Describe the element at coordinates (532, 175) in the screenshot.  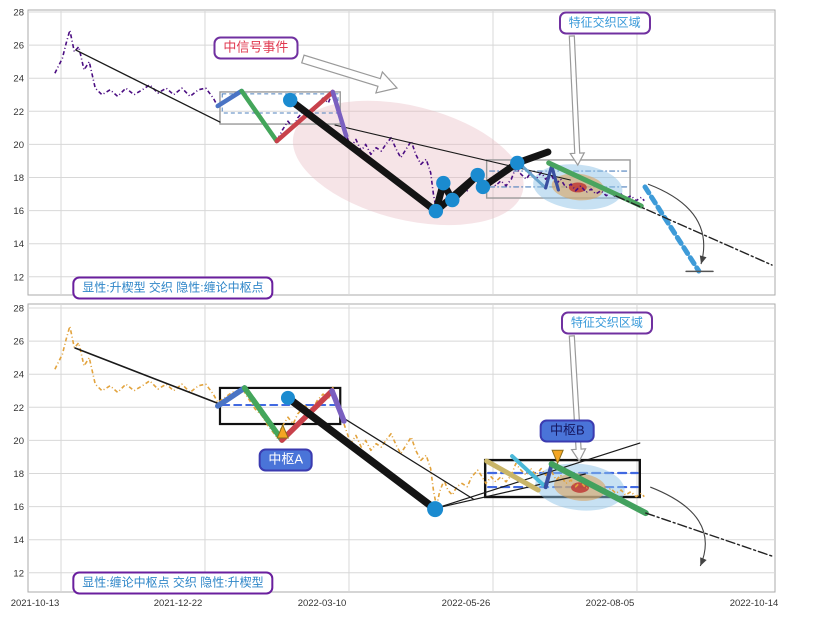
I see `weave-steel-seg` at that location.